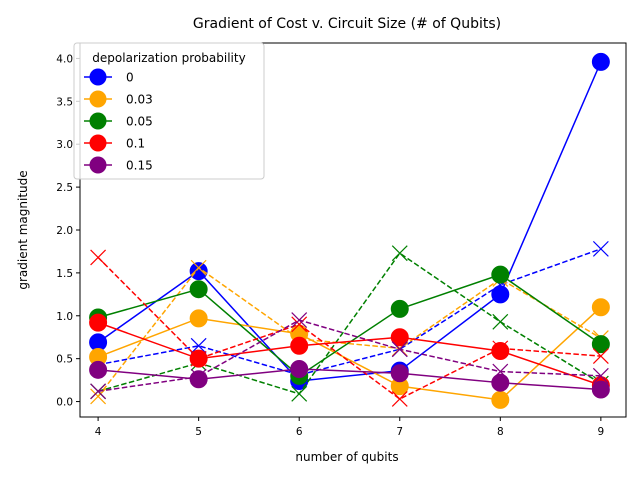 This screenshot has width=640, height=480. I want to click on y-axis: 0.0 0.5 1.0 1.5 2.0 2.5 3.0 3.5 4.0, so click(68, 231).